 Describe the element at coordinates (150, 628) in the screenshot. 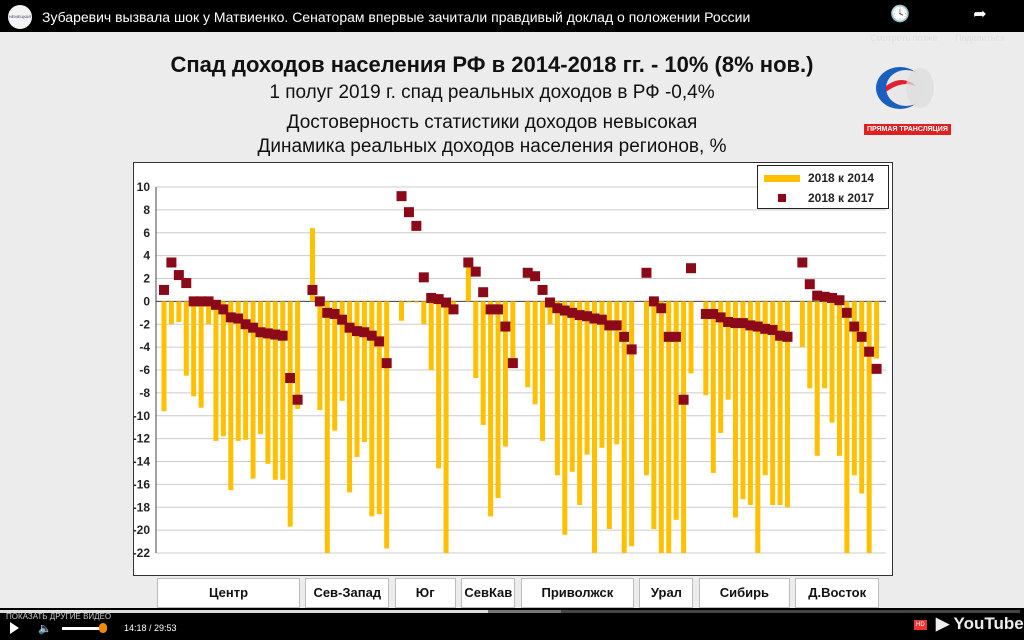

I see `time-display: 14:18 / 29:53` at that location.